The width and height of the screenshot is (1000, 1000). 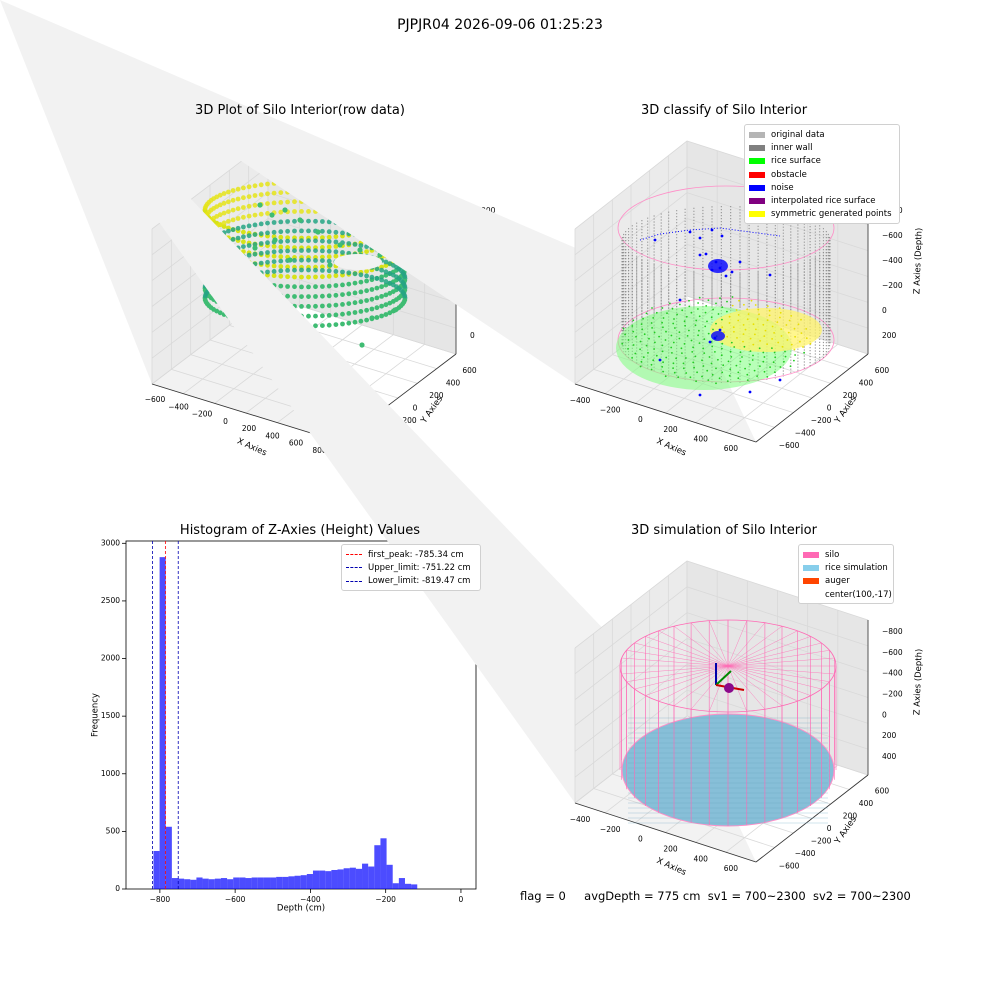 I want to click on plot1-x-tick-label: 600, so click(x=296, y=443).